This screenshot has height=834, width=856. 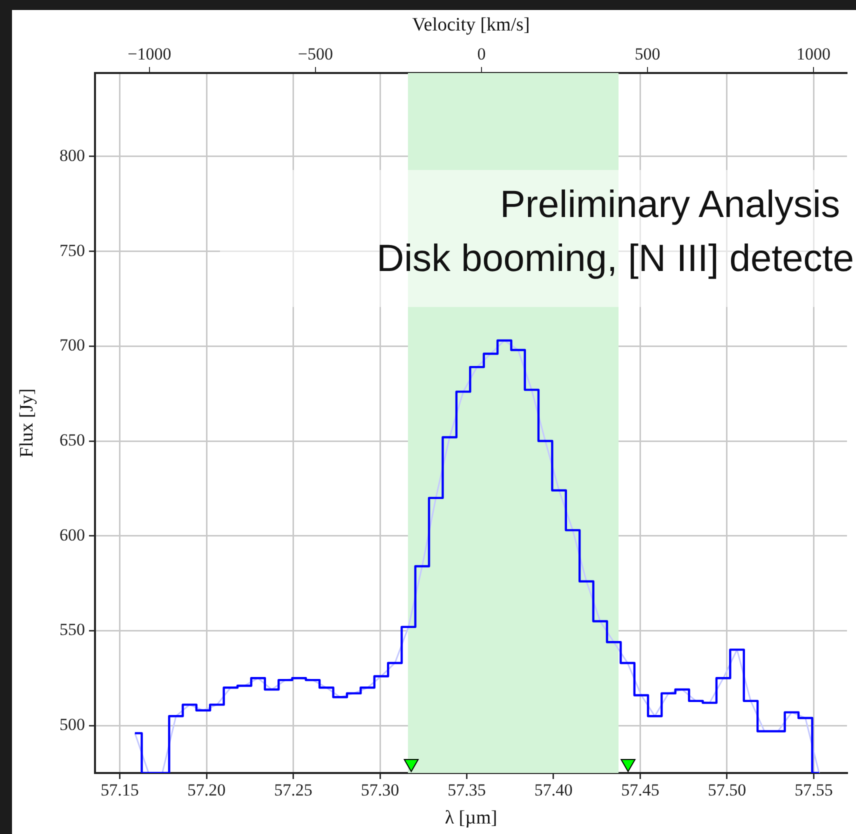 I want to click on y-tick-label: 550, so click(x=72, y=630).